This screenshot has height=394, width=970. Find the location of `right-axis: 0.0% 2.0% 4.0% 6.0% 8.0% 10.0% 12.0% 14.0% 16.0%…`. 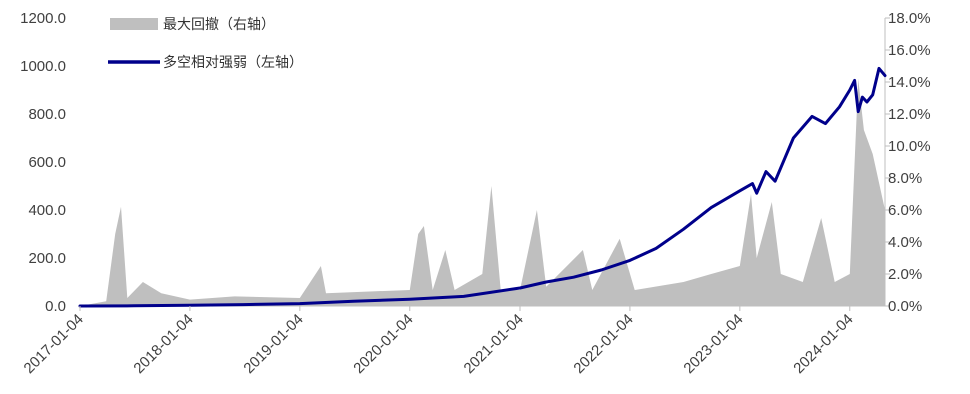

right-axis: 0.0% 2.0% 4.0% 6.0% 8.0% 10.0% 12.0% 14.0% 16.0%… is located at coordinates (908, 162).